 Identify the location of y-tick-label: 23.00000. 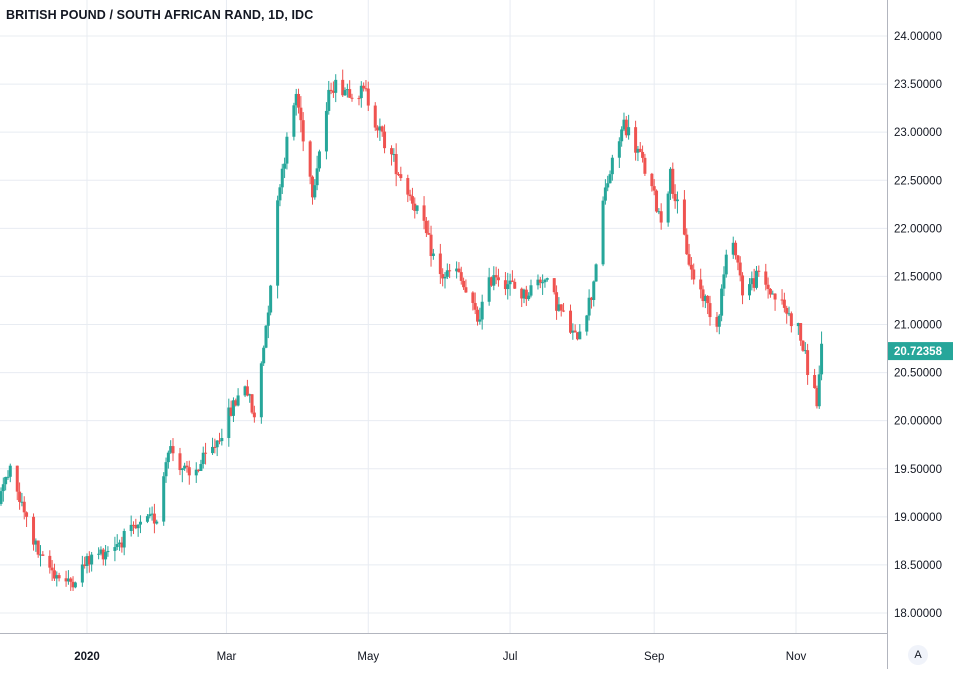
(918, 133).